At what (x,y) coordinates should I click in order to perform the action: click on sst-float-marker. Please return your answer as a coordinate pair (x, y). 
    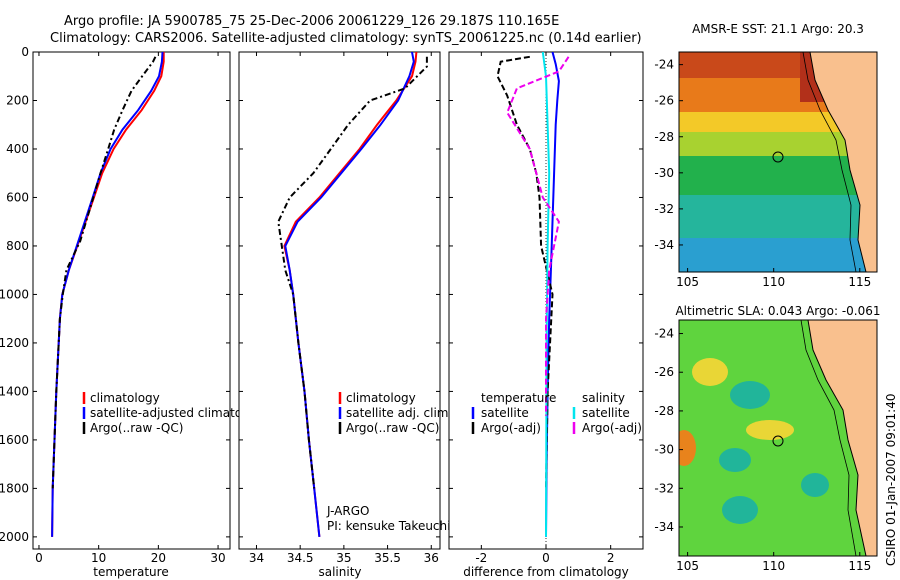
    Looking at the image, I should click on (778, 157).